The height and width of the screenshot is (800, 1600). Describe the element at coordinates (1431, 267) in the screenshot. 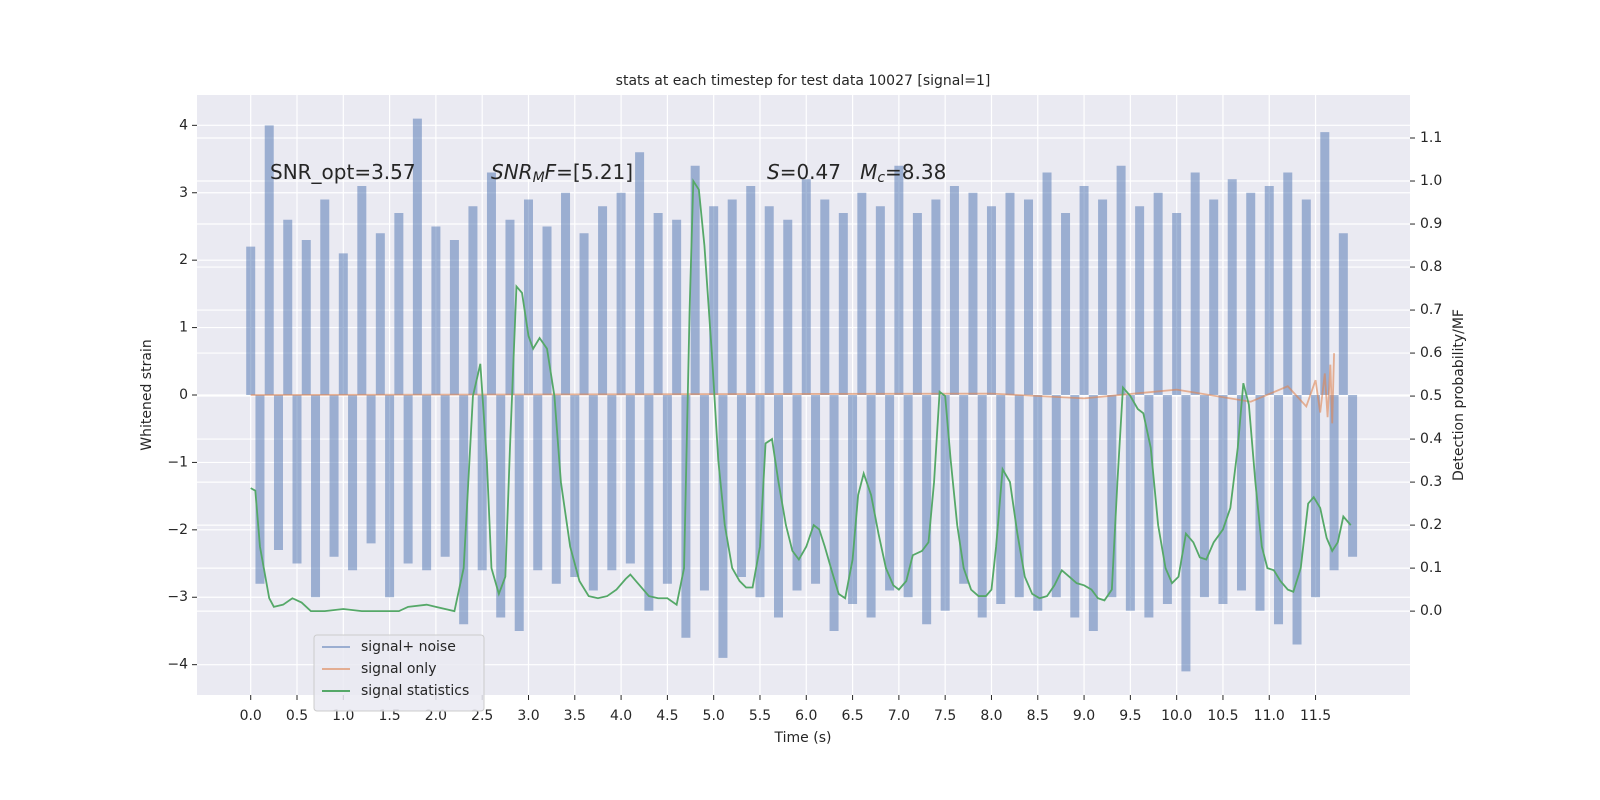

I see `y2-tick-label: 0.8` at that location.